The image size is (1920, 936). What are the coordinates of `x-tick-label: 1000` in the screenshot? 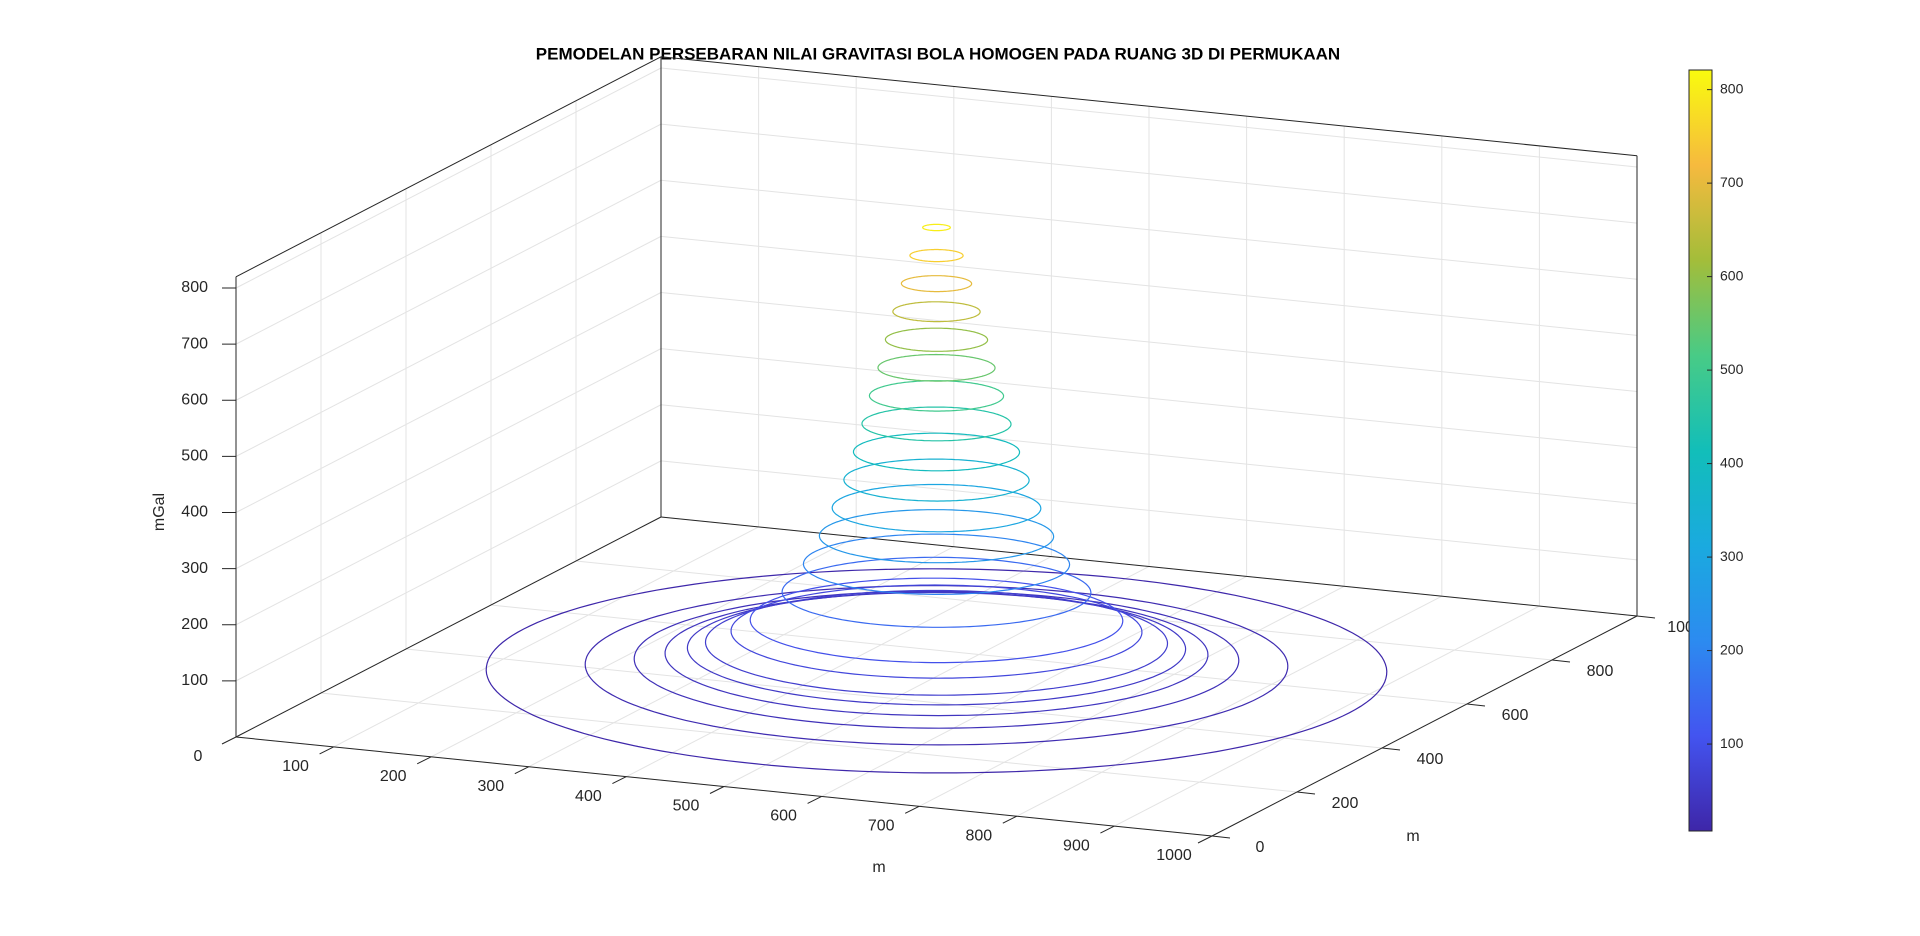 It's located at (1174, 855).